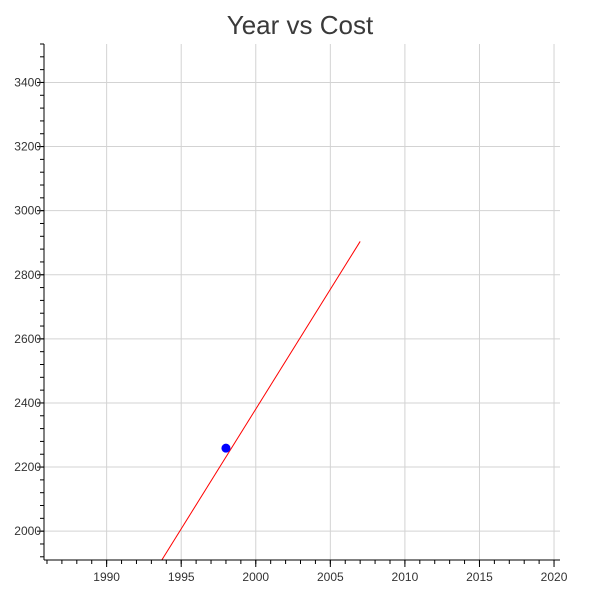  I want to click on y-tick-label: 2400, so click(27, 403).